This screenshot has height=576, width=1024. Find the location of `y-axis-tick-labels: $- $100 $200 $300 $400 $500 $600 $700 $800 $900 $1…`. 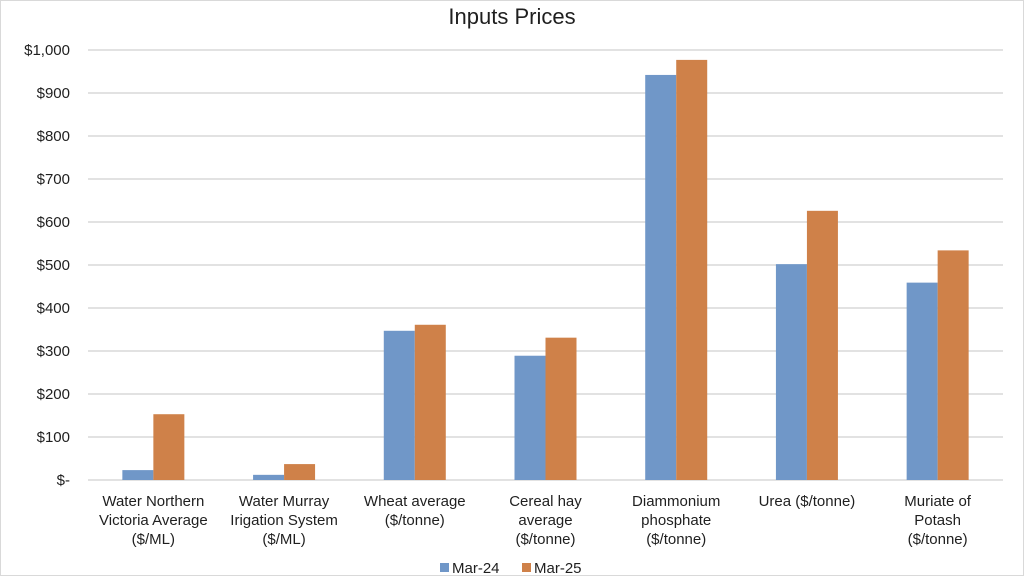

y-axis-tick-labels: $- $100 $200 $300 $400 $500 $600 $700 $800 $900 $1… is located at coordinates (47, 265).